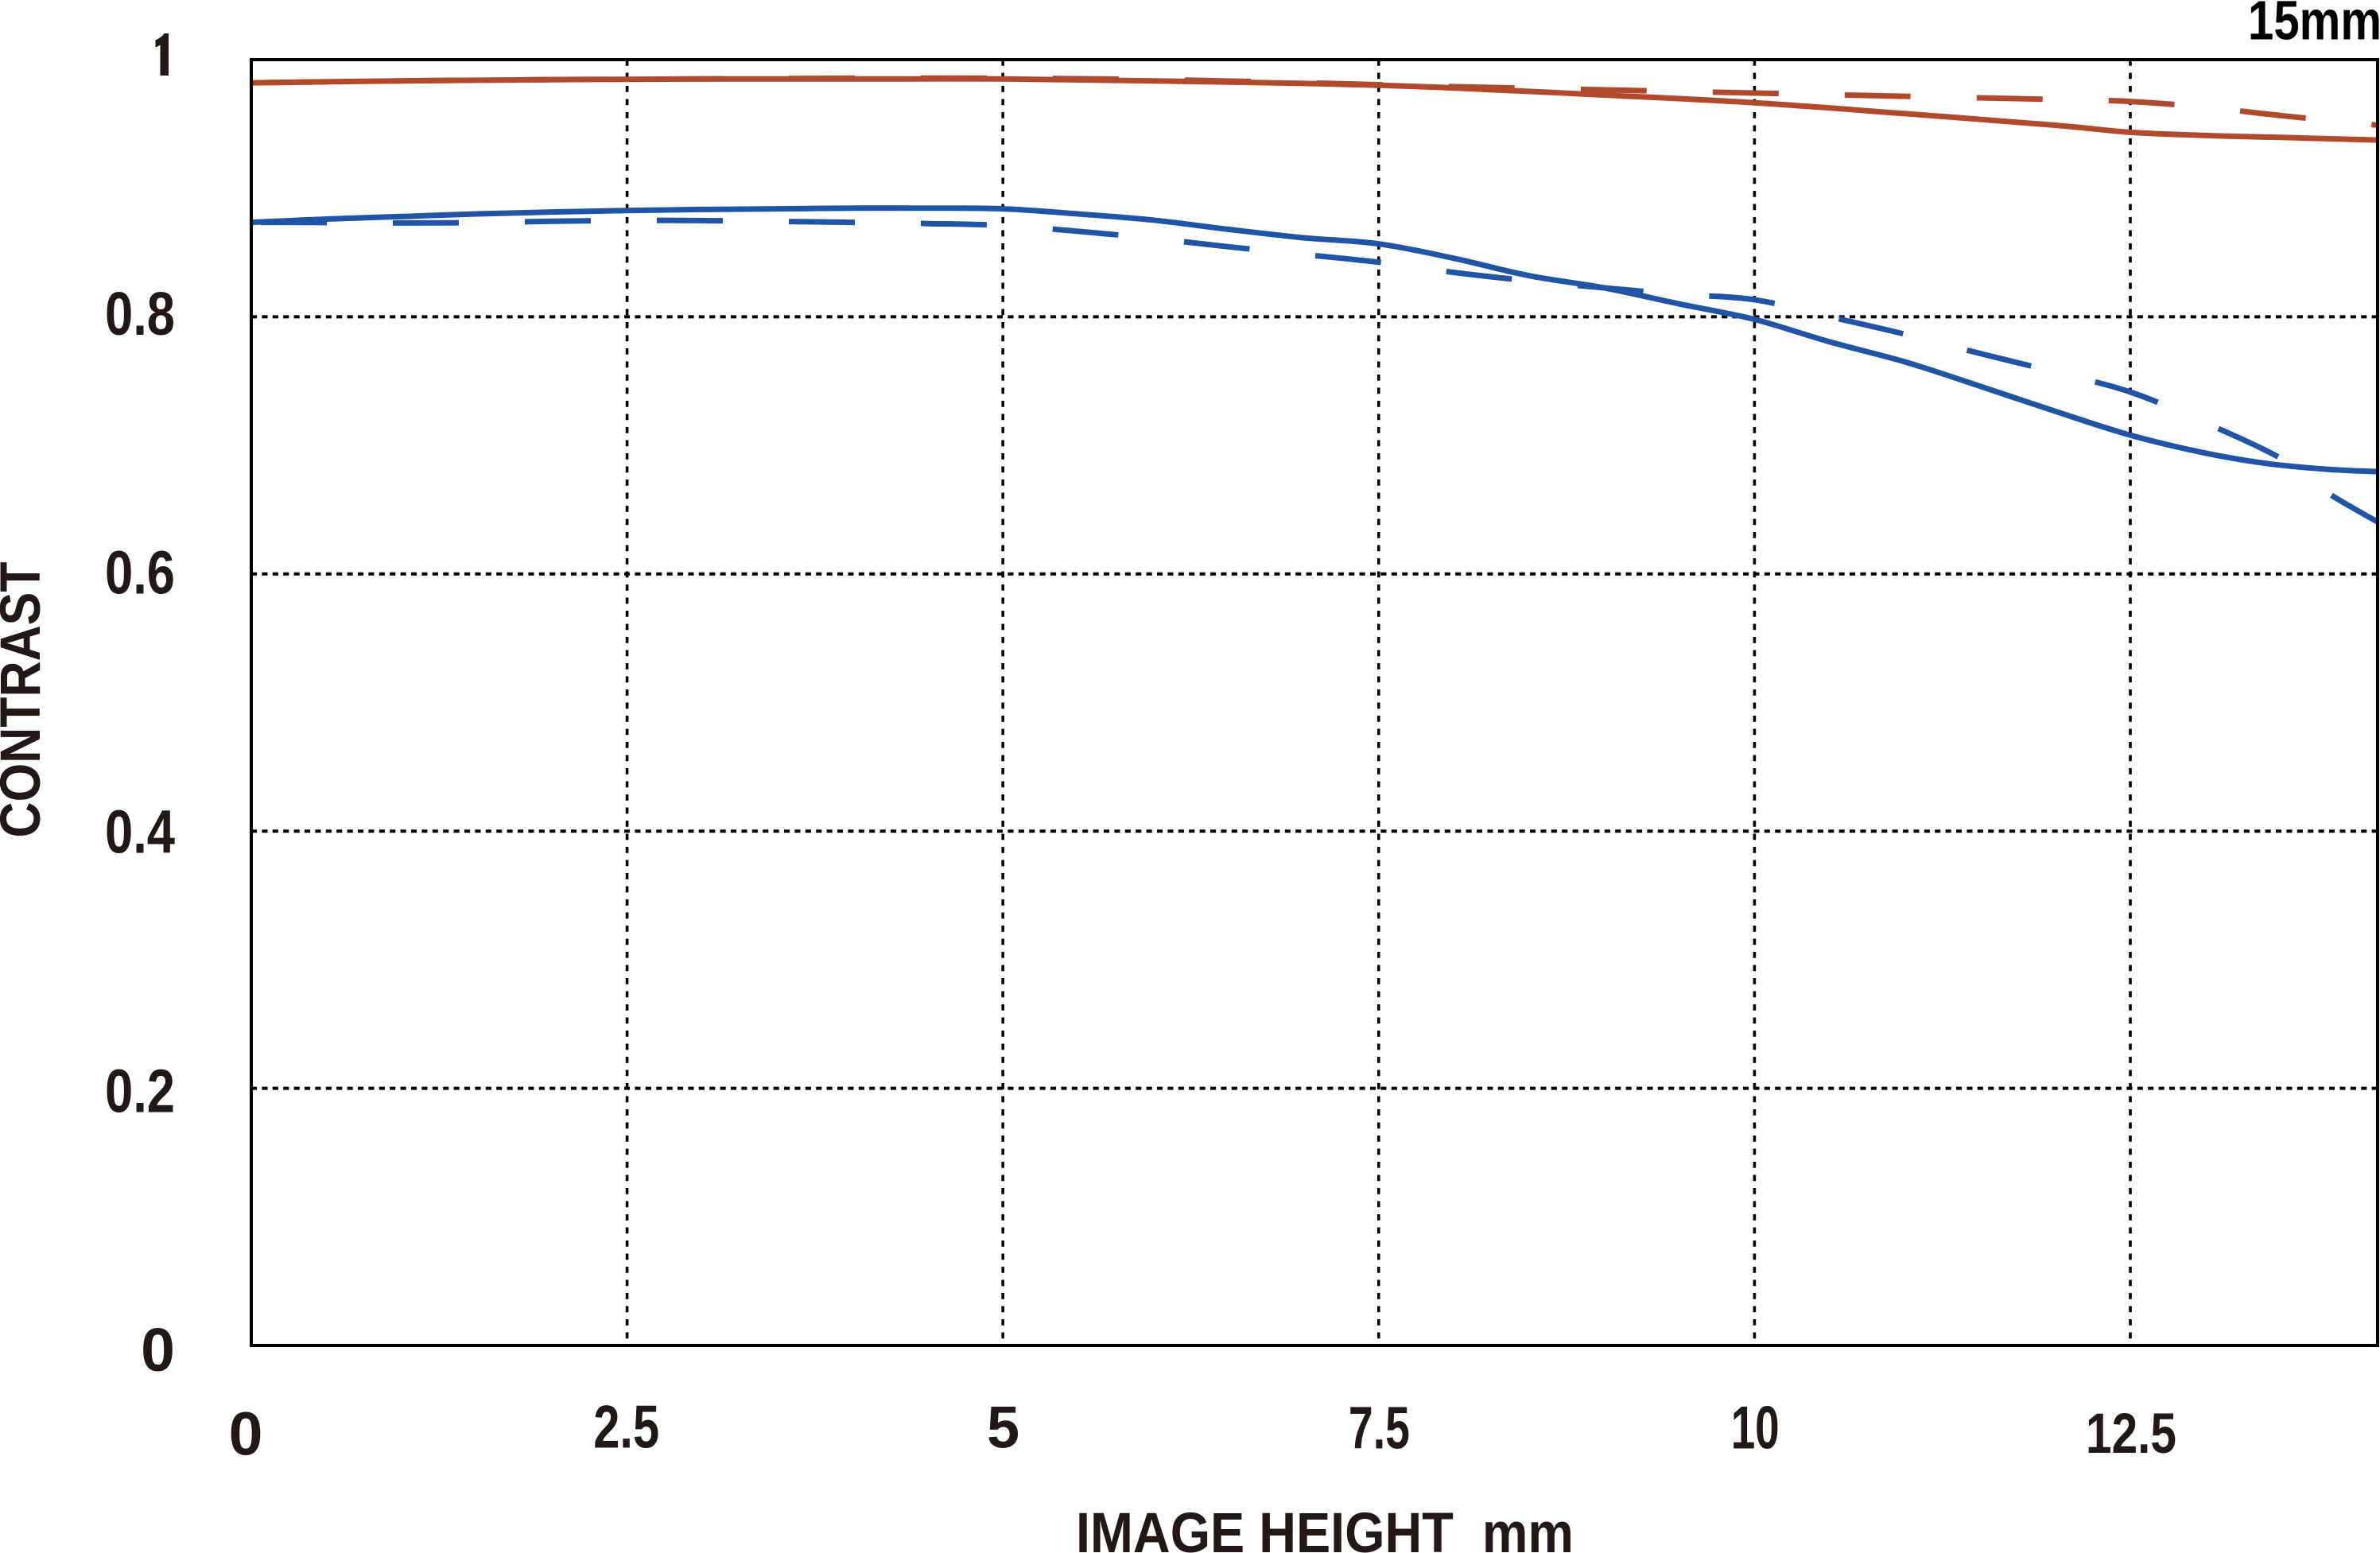 The image size is (2380, 1553). Describe the element at coordinates (140, 573) in the screenshot. I see `svg-text: 0.6` at that location.